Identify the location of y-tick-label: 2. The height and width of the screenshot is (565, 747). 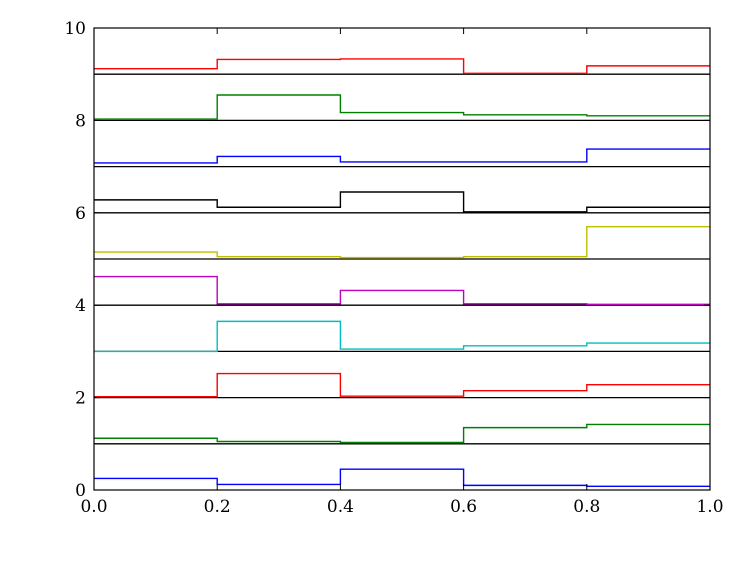
(80, 399).